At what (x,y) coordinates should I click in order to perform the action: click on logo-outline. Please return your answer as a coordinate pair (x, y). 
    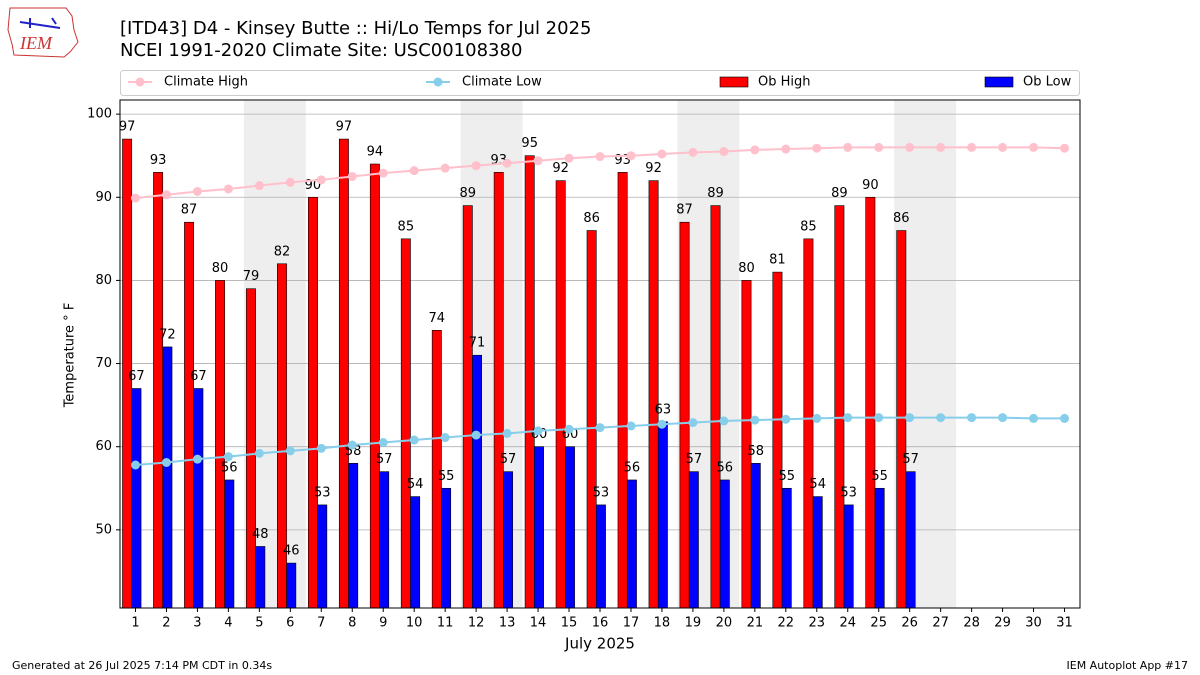
    Looking at the image, I should click on (43, 32).